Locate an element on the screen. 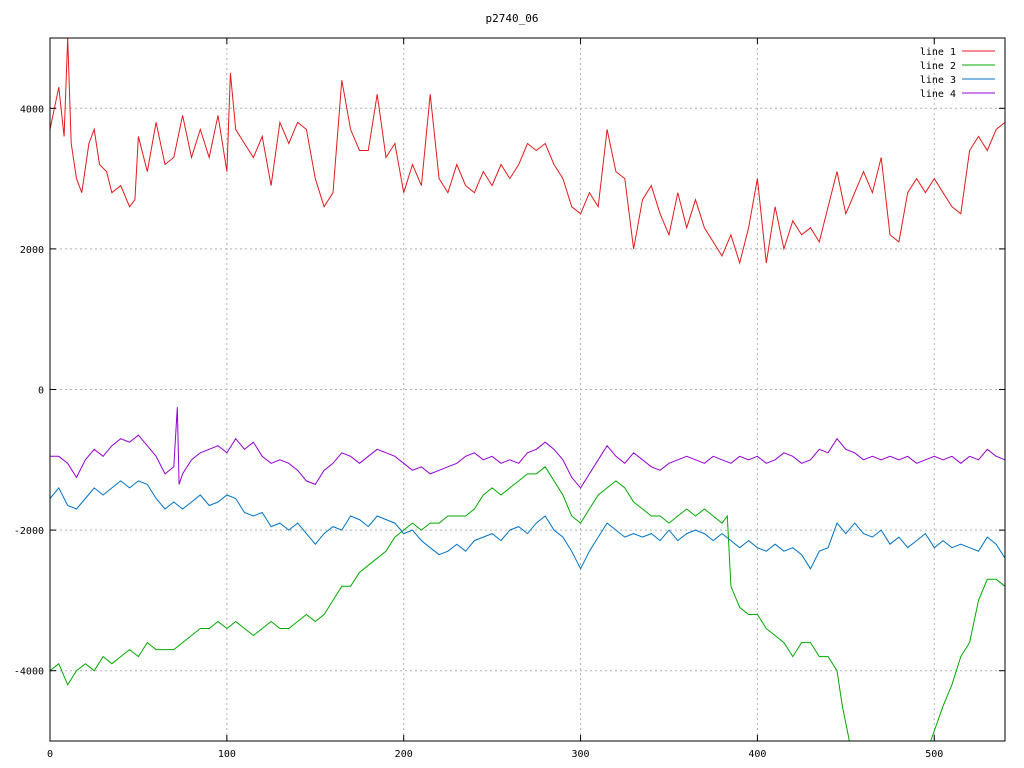 Image resolution: width=1024 pixels, height=768 pixels. x-tick-label: 500 is located at coordinates (934, 754).